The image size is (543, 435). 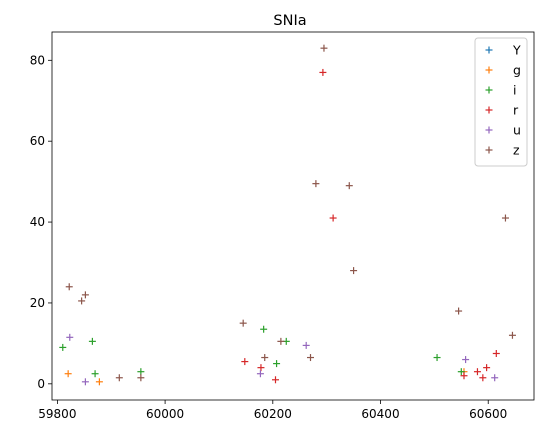 What do you see at coordinates (37, 222) in the screenshot?
I see `y-tick-label: 40` at bounding box center [37, 222].